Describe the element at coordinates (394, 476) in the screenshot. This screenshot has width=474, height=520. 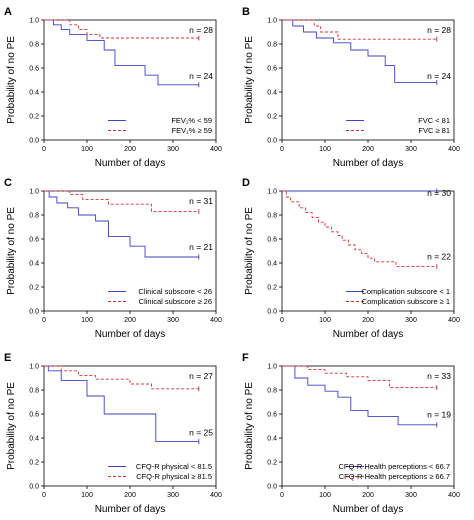
I see `legend-entry: CFQ-R Health perceptions ≥ 66.7` at that location.